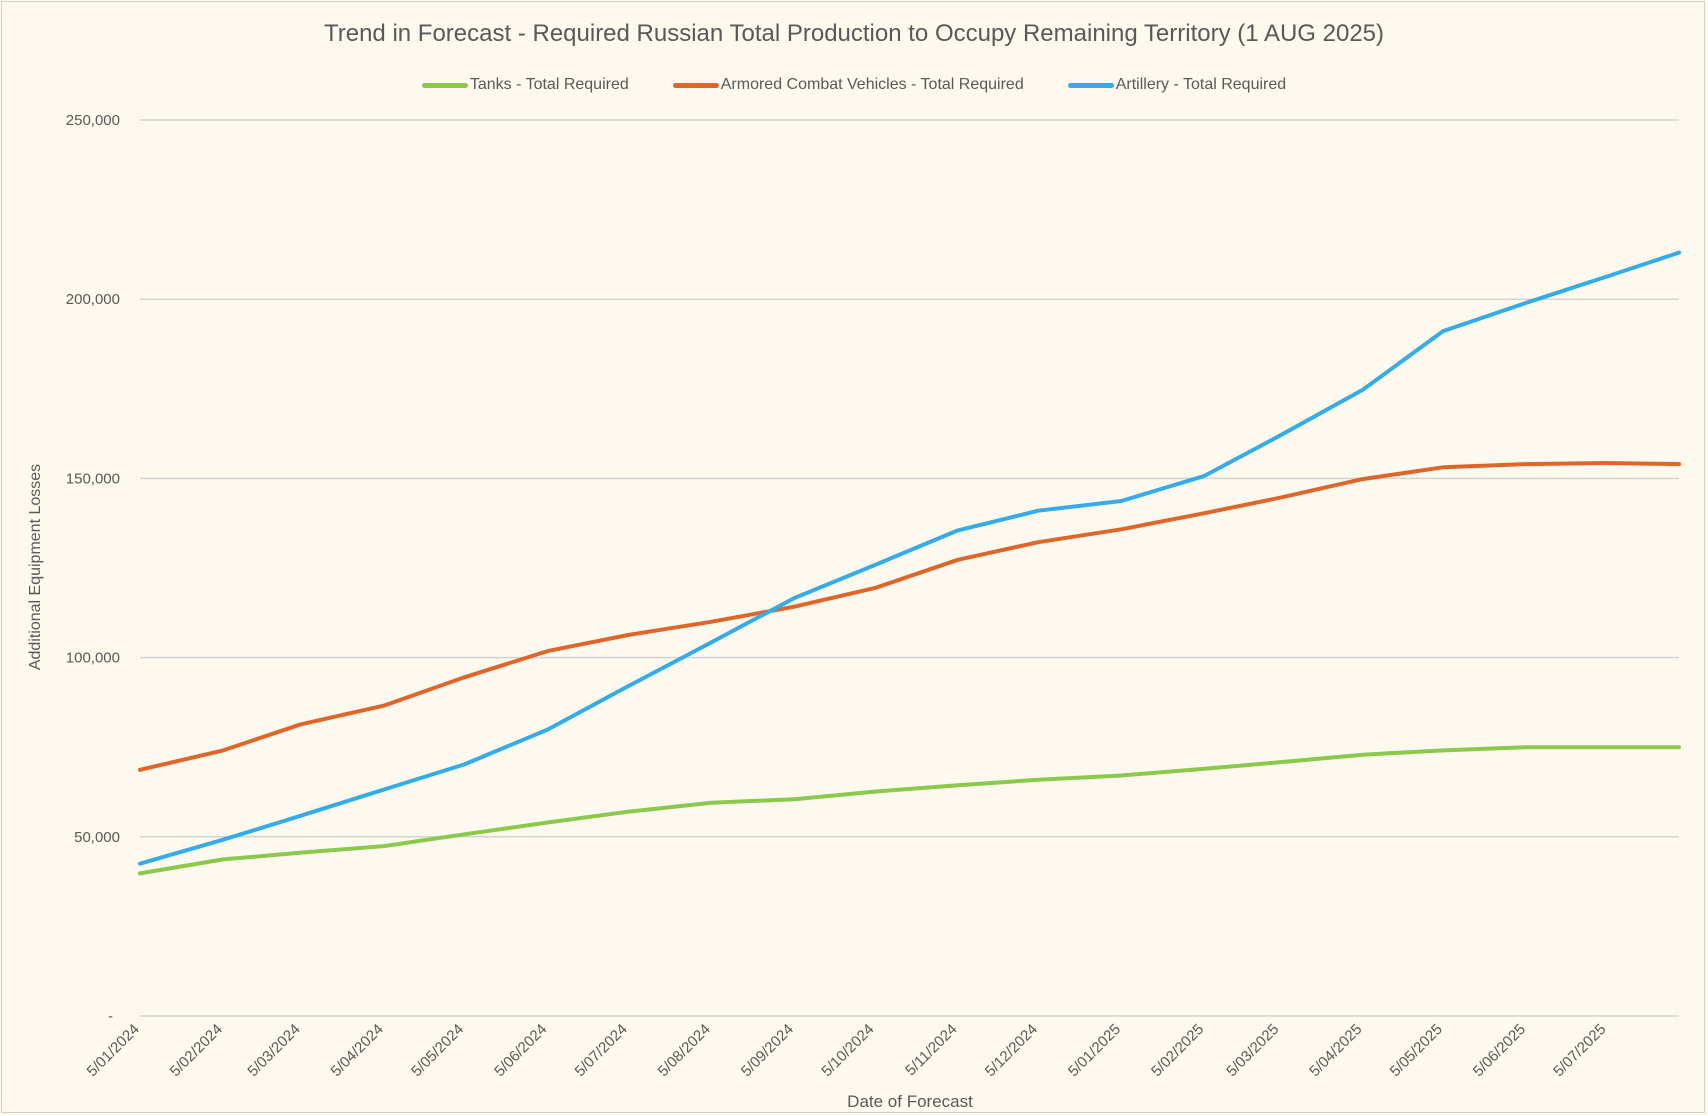 The height and width of the screenshot is (1116, 1708). Describe the element at coordinates (93, 120) in the screenshot. I see `y-tick-label: 250,000` at that location.